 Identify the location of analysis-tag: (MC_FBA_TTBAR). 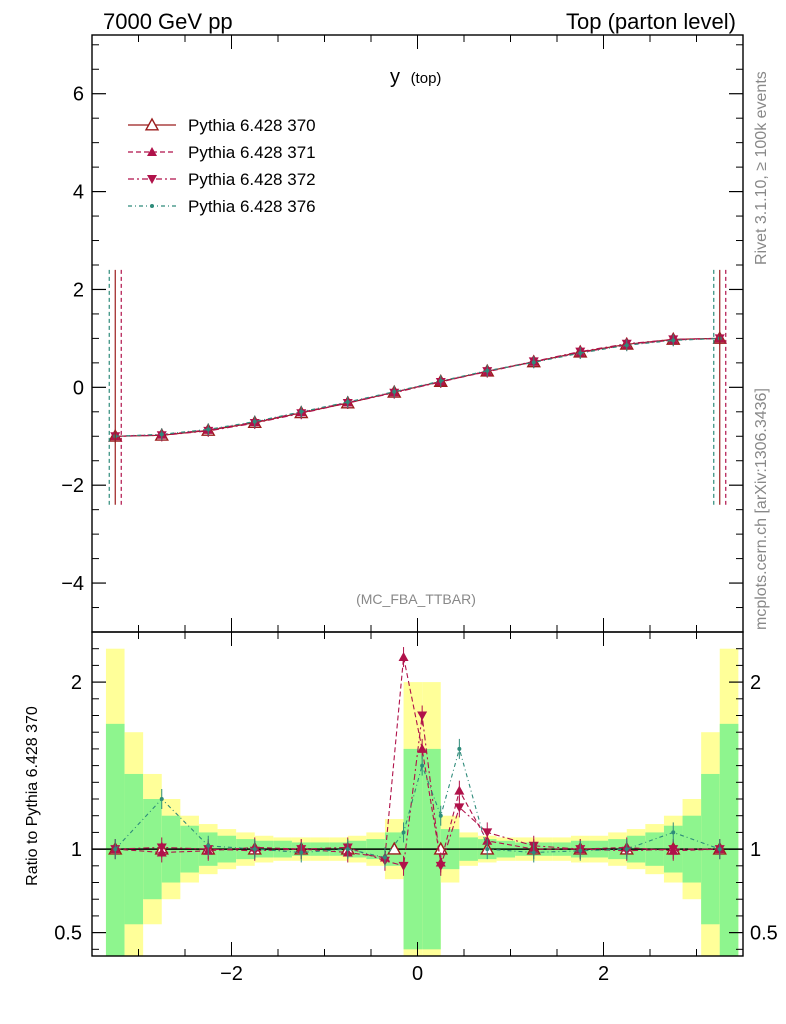
(416, 599).